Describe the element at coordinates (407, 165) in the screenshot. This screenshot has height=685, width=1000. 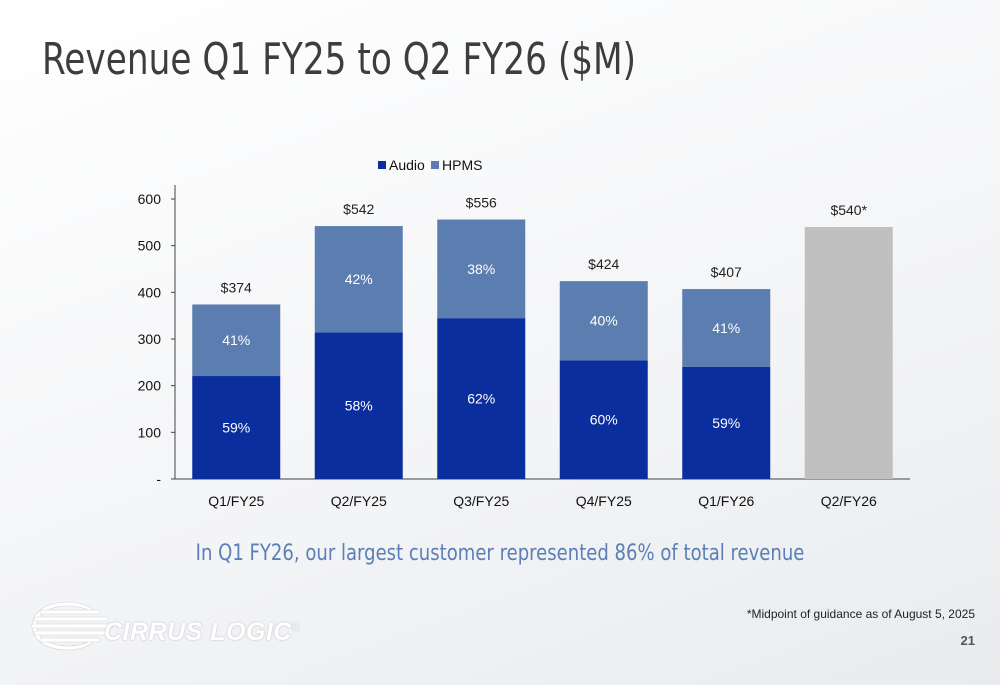
I see `legend-label-audio: Audio` at that location.